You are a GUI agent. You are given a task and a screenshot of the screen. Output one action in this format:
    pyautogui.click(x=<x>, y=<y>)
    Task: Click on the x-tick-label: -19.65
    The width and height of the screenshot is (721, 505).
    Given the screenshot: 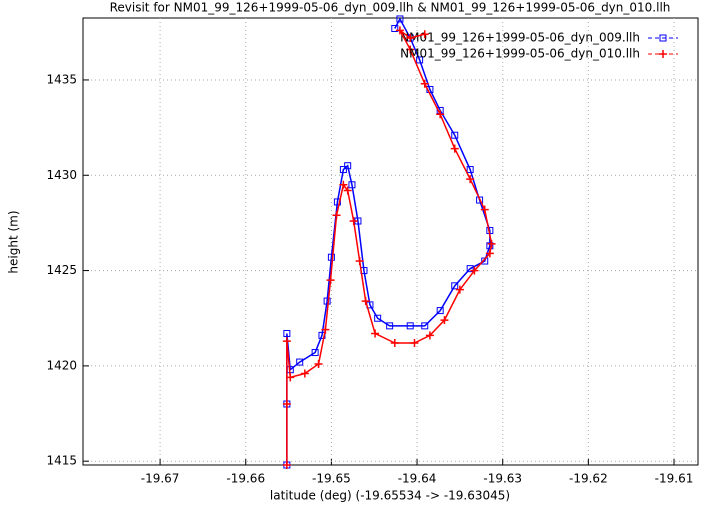 What is the action you would take?
    pyautogui.click(x=331, y=479)
    